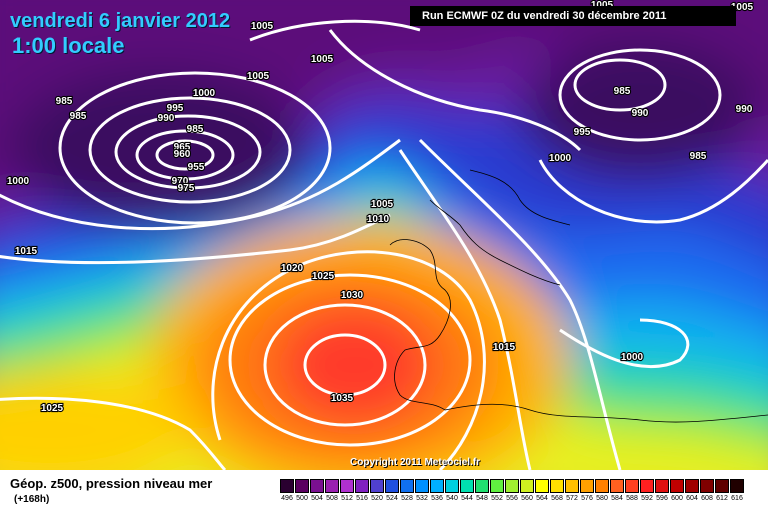 The width and height of the screenshot is (768, 512). What do you see at coordinates (287, 498) in the screenshot?
I see `legend-tick-label: 496` at bounding box center [287, 498].